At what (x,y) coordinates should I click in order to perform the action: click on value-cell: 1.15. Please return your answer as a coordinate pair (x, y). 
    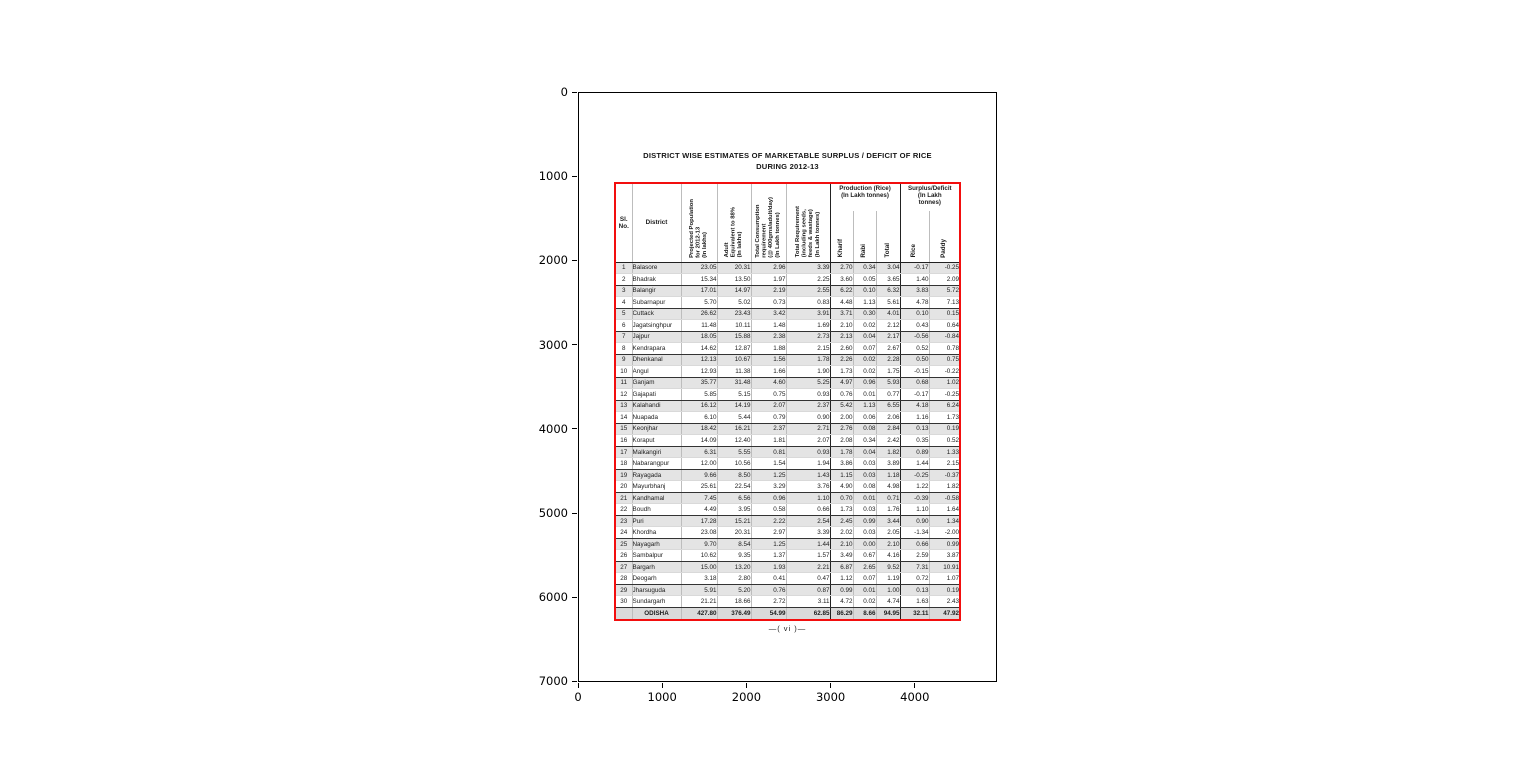
    Looking at the image, I should click on (841, 475).